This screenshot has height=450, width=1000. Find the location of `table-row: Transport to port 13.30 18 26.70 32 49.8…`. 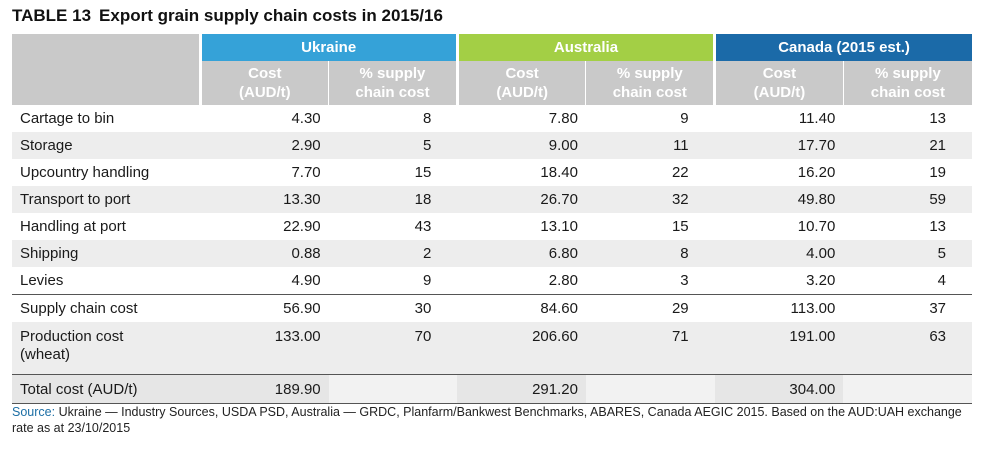

table-row: Transport to port 13.30 18 26.70 32 49.8… is located at coordinates (492, 199).